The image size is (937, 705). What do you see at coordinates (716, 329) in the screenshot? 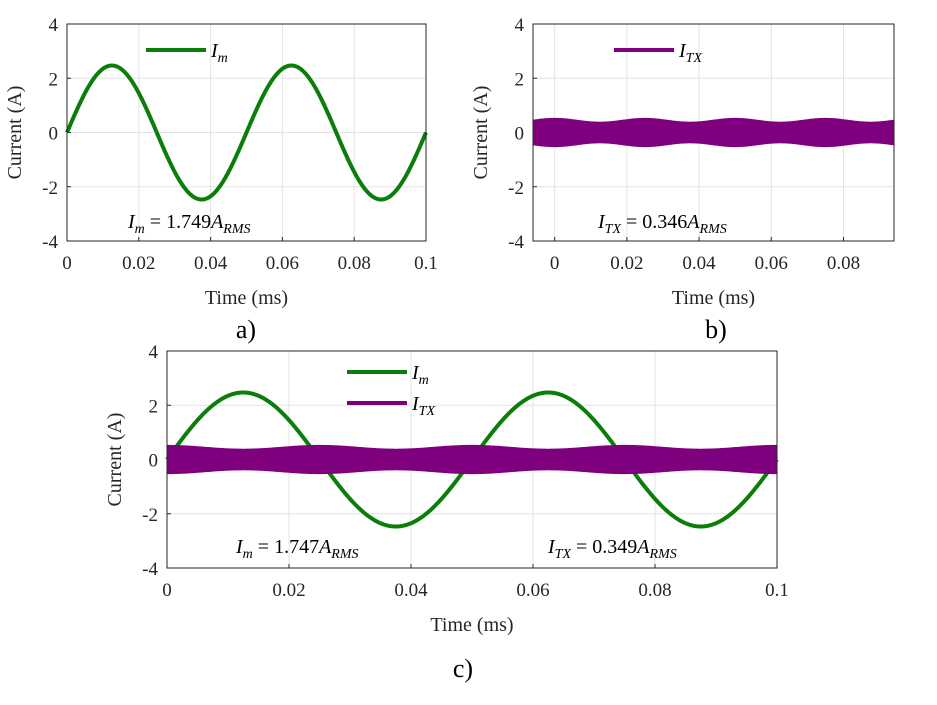
I see `panel-label-b: b)` at bounding box center [716, 329].